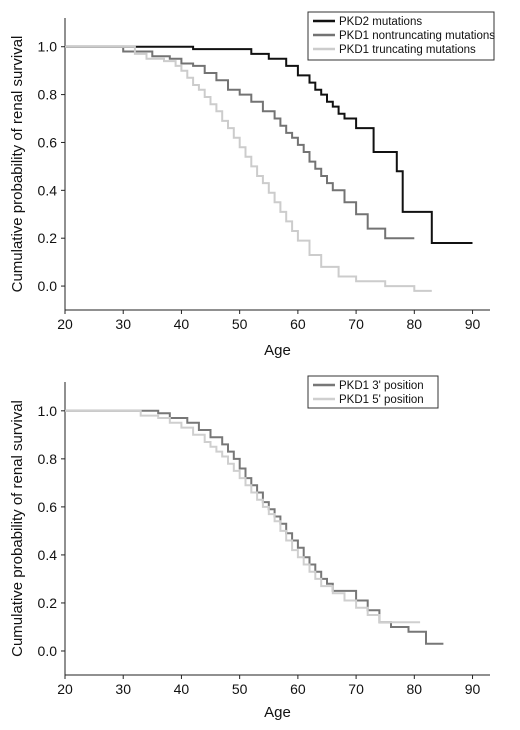 The width and height of the screenshot is (520, 730). Describe the element at coordinates (407, 50) in the screenshot. I see `legend-label: PKD1 truncating mutations` at that location.